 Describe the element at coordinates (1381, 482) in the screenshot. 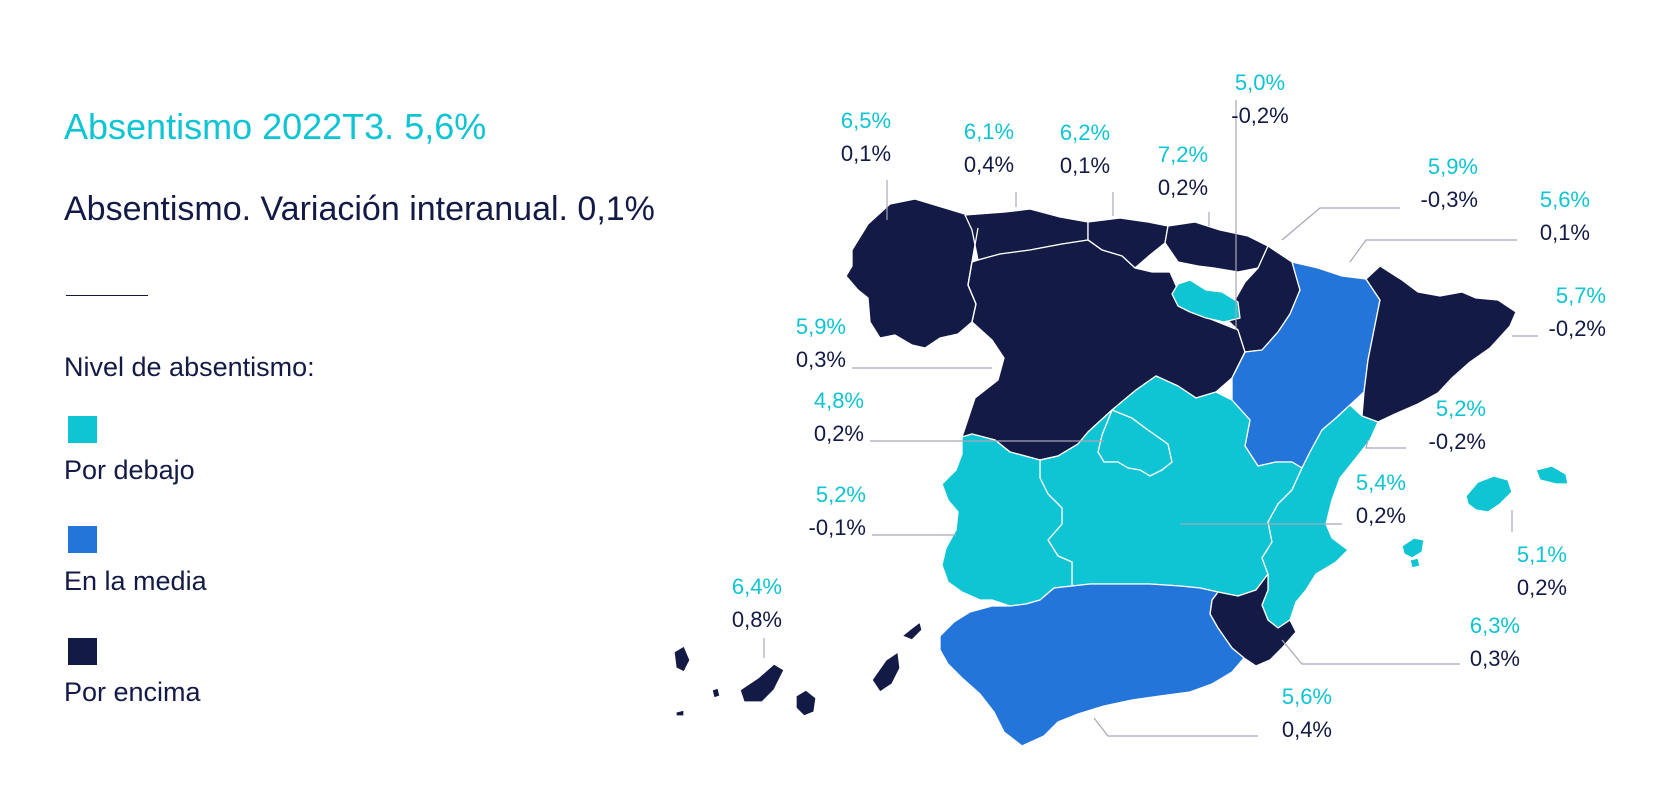

I see `label-value-castilla-la-mancha: 5,4%` at that location.